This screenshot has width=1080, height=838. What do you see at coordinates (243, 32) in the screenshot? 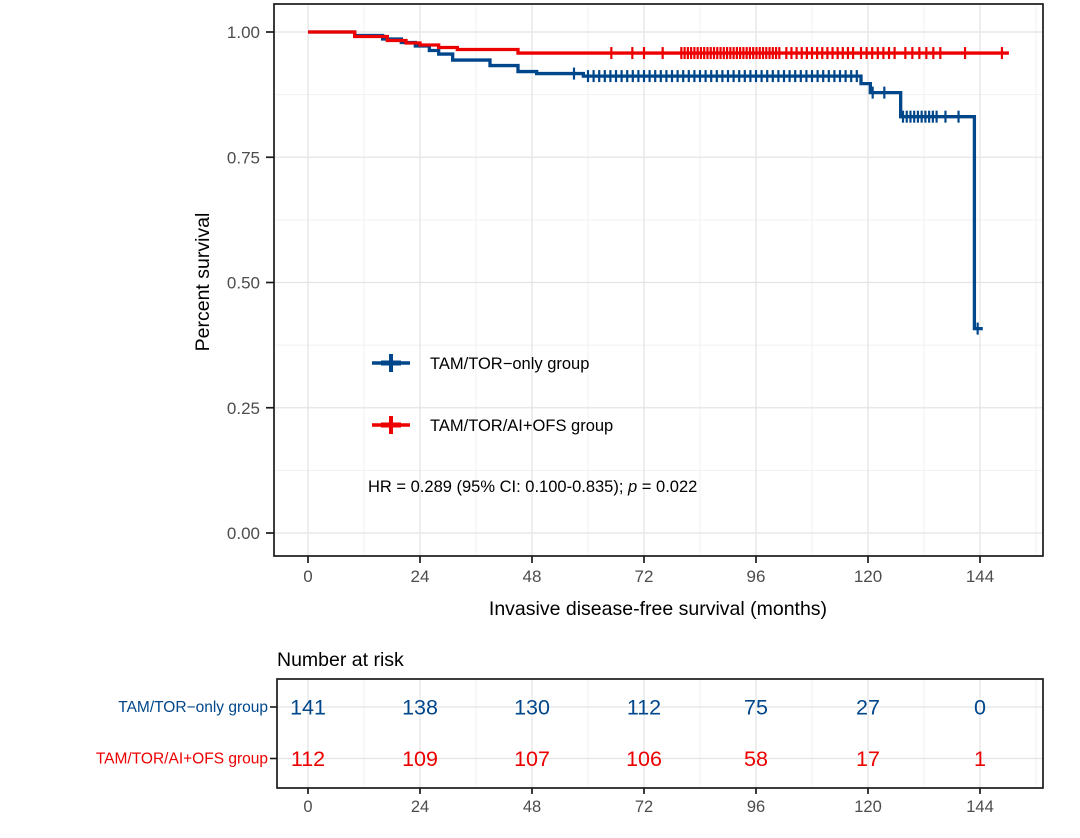
I see `y-tick-label: 1.00` at bounding box center [243, 32].